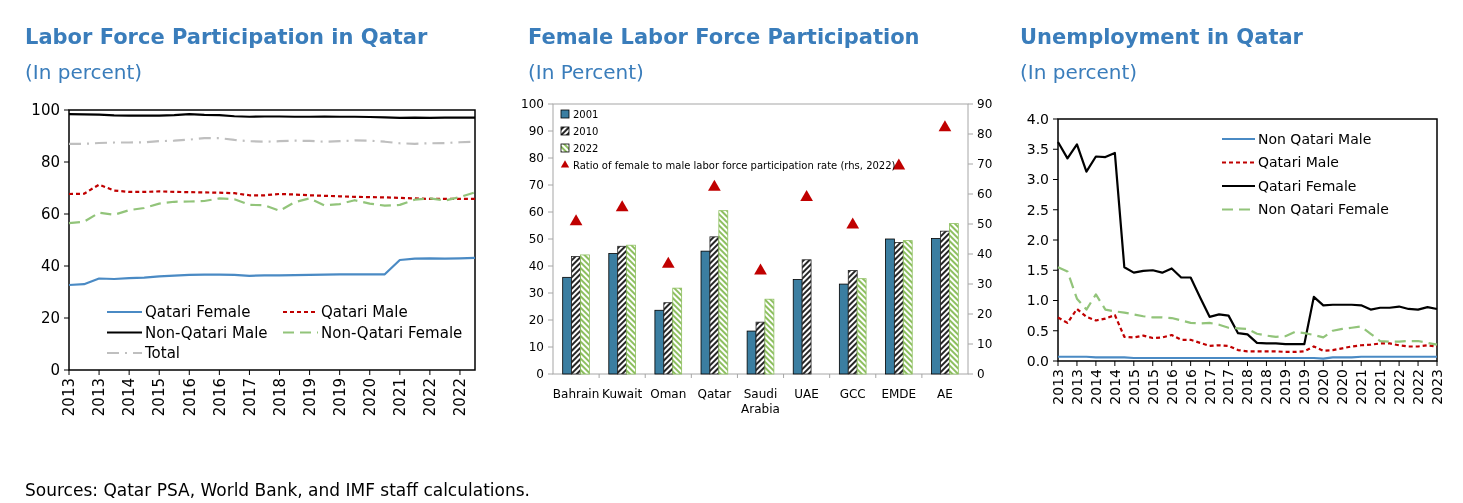 The height and width of the screenshot is (503, 1463). What do you see at coordinates (985, 134) in the screenshot?
I see `y2-tick-label: 80` at bounding box center [985, 134].